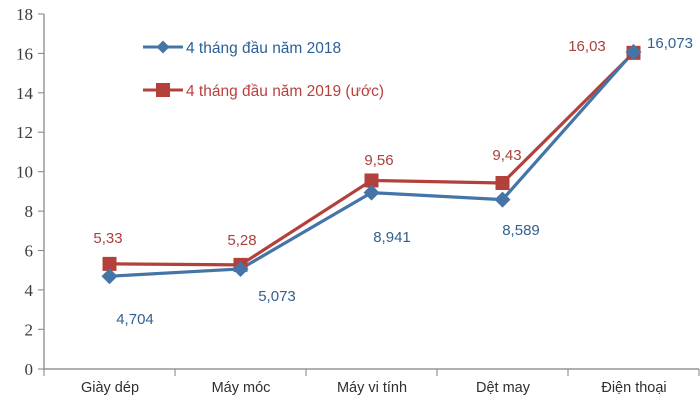 The height and width of the screenshot is (410, 700). What do you see at coordinates (503, 388) in the screenshot?
I see `x-tick-label-det-may: Dệt may` at bounding box center [503, 388].